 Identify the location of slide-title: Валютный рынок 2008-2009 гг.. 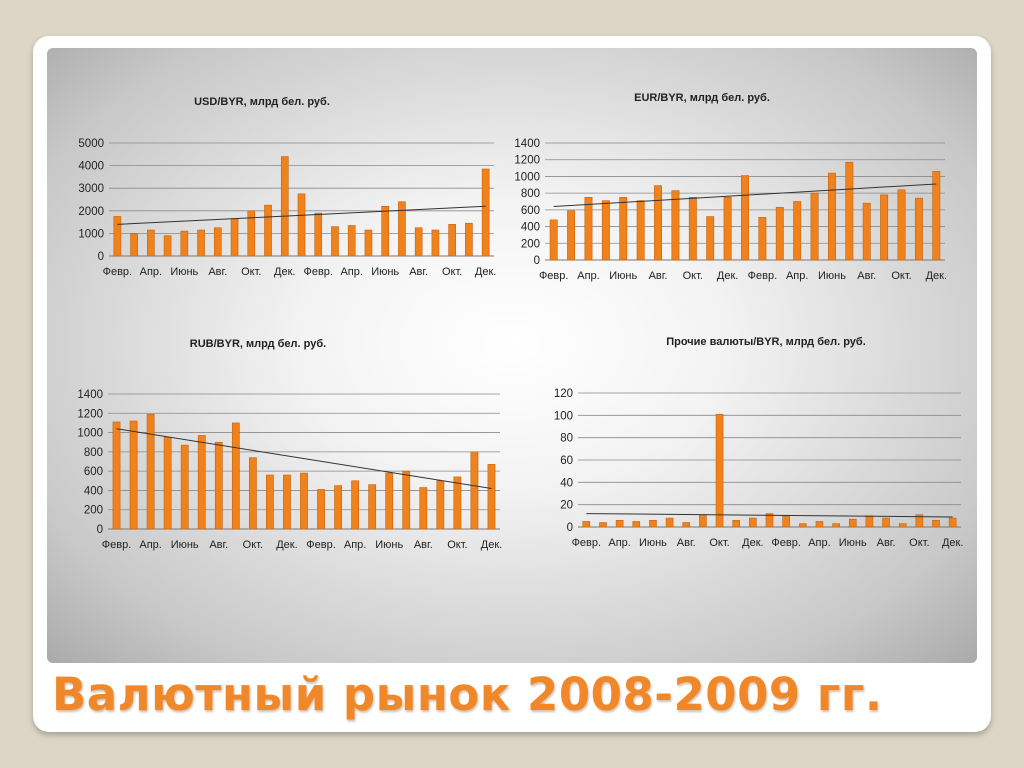
(467, 694).